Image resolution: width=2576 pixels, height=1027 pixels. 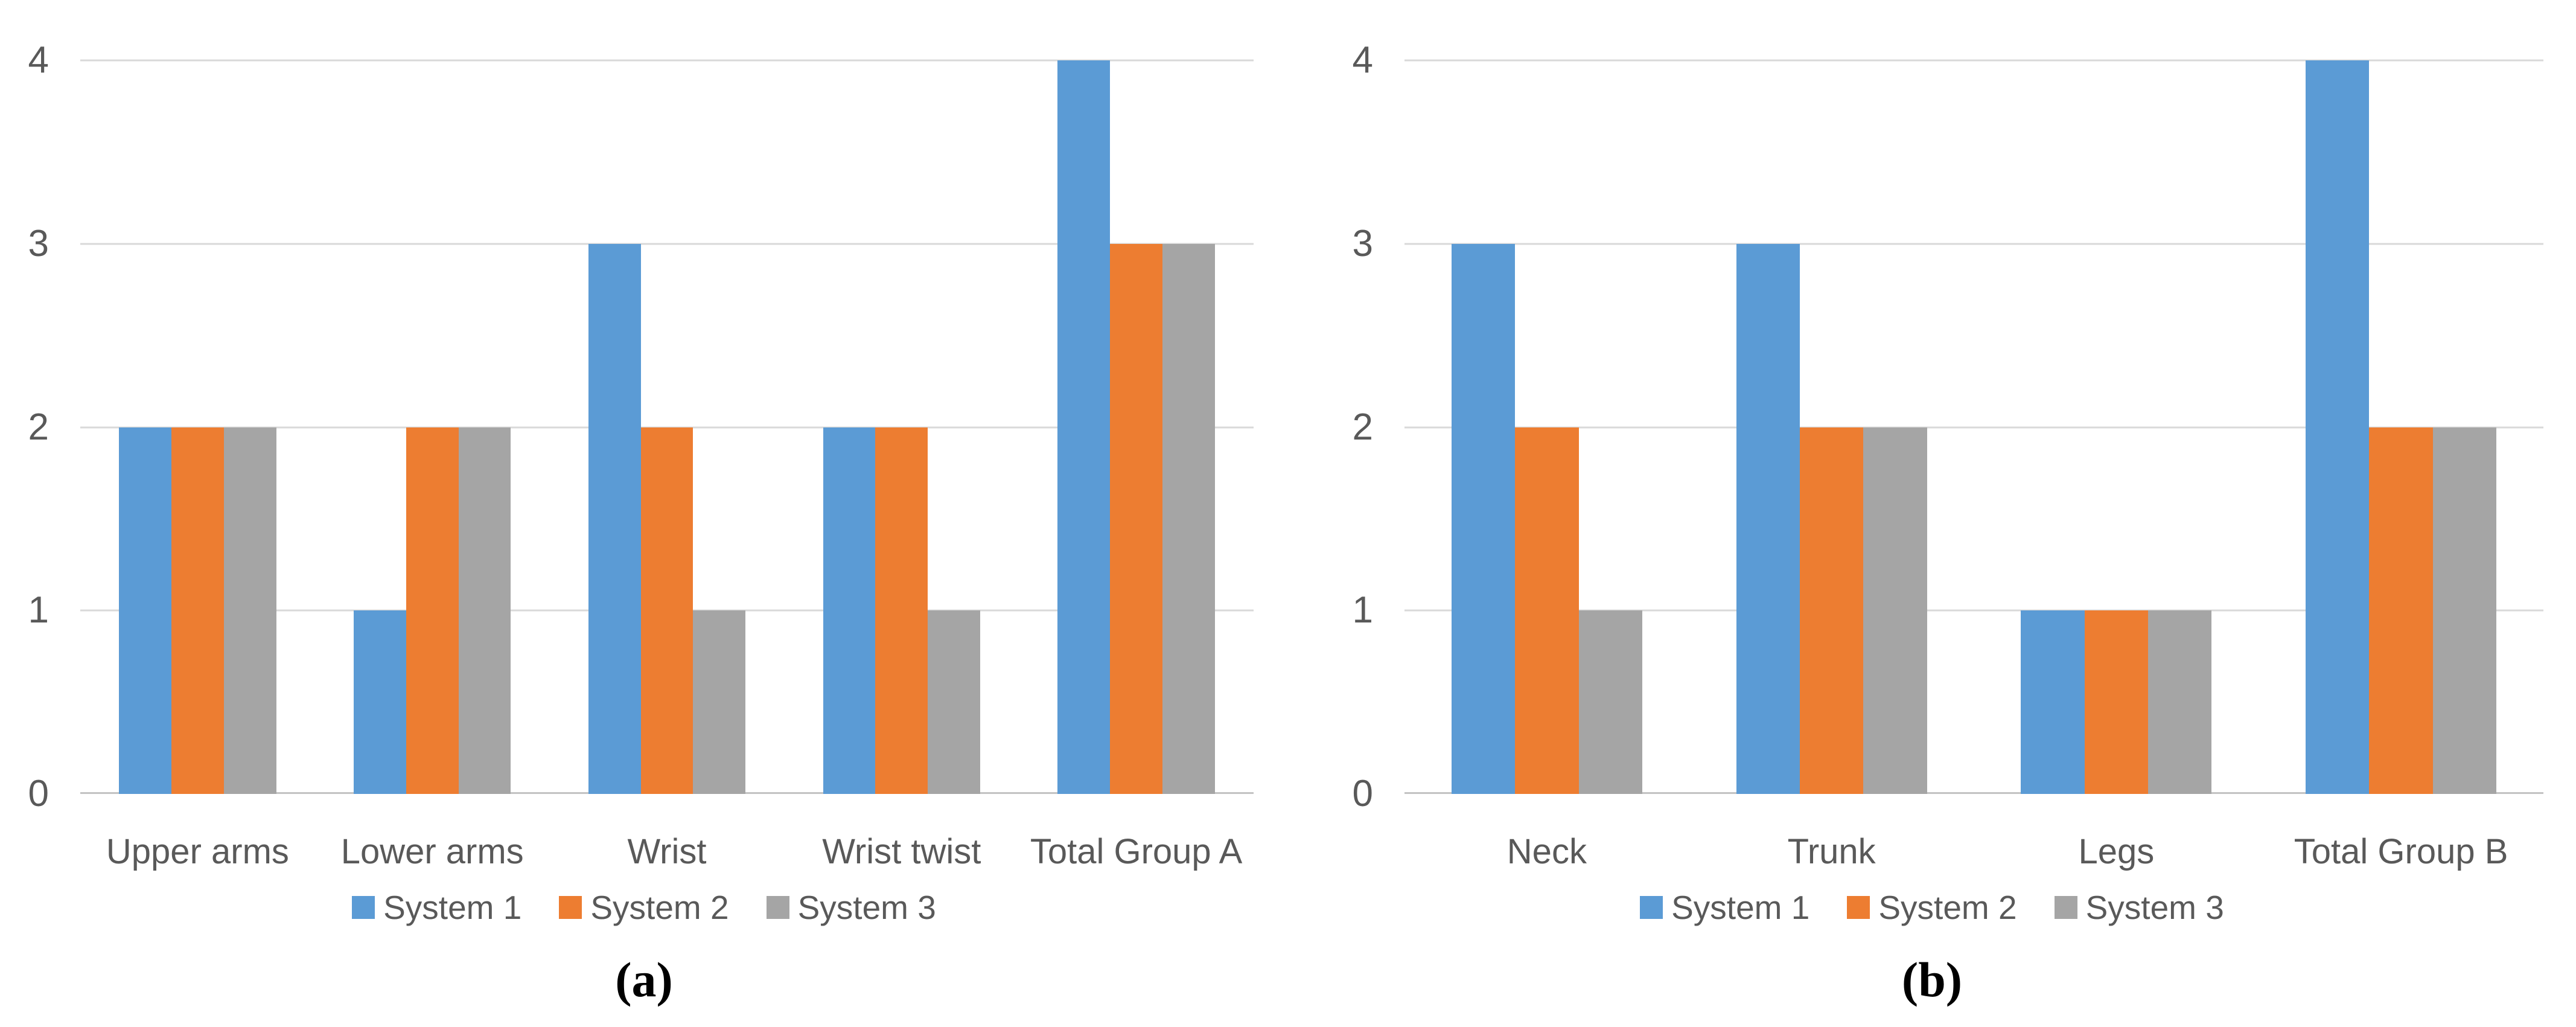 I want to click on x-axis-line, so click(x=1973, y=793).